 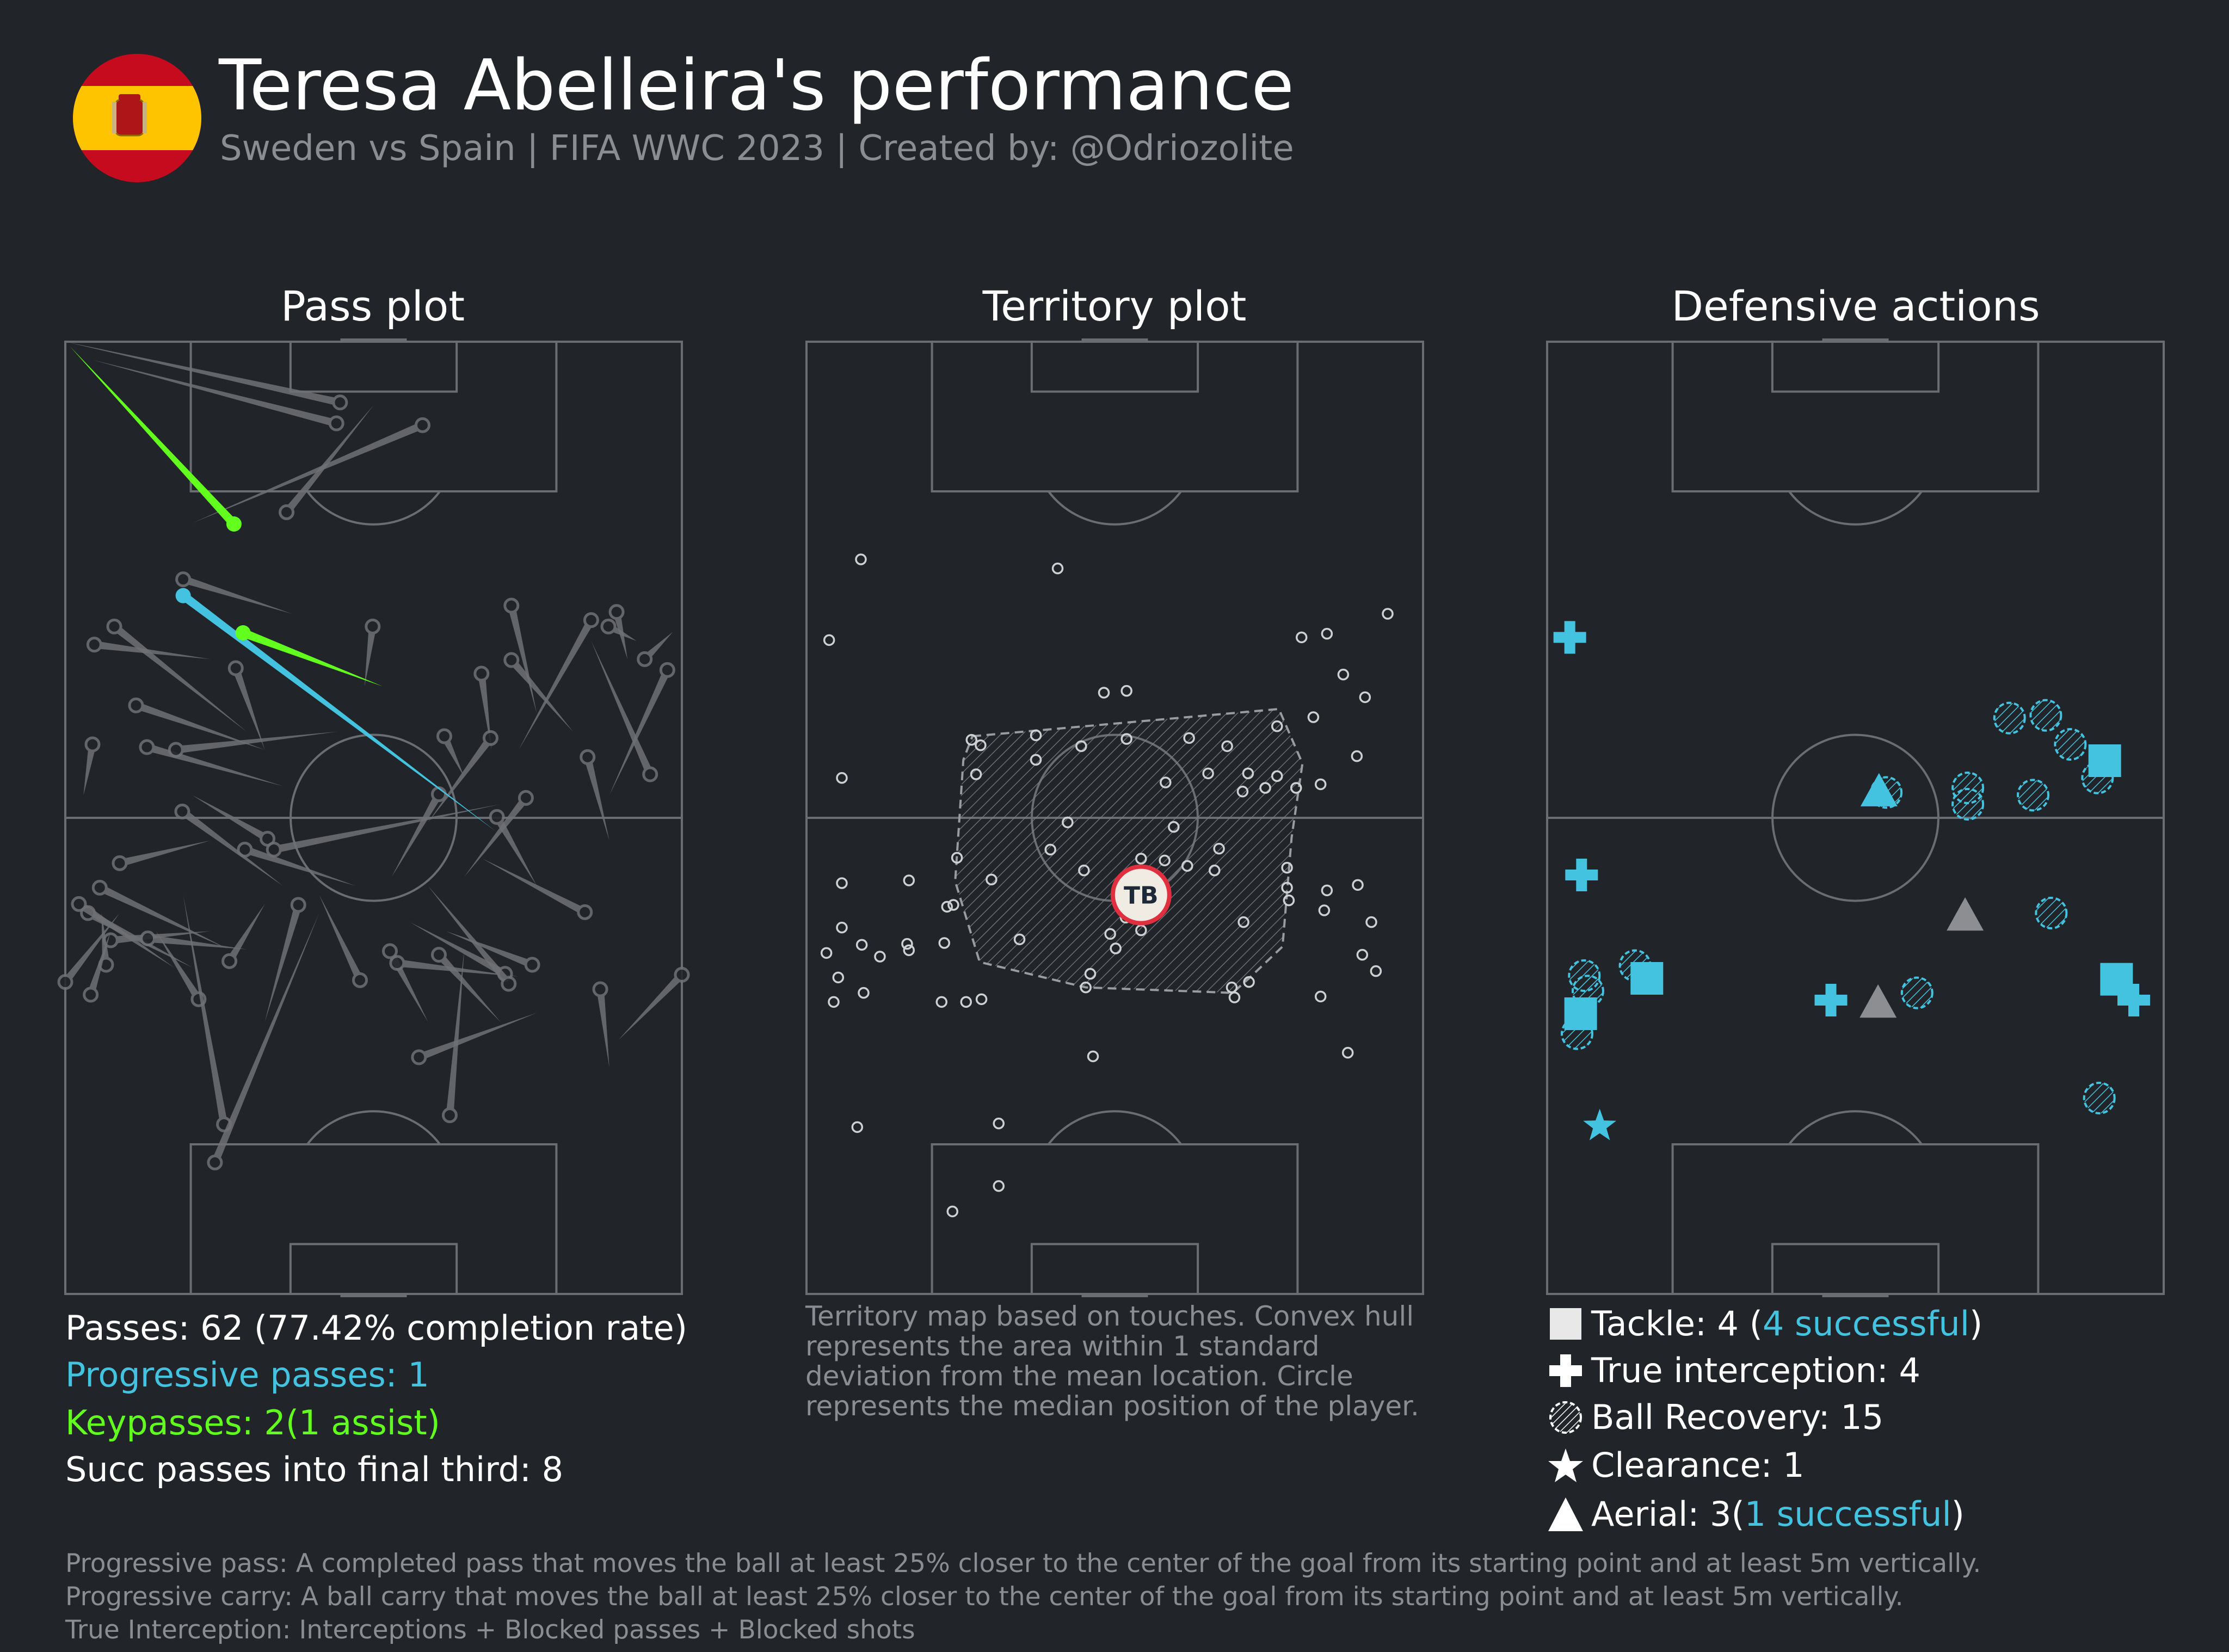 What do you see at coordinates (596, 798) in the screenshot?
I see `pass-22-line` at bounding box center [596, 798].